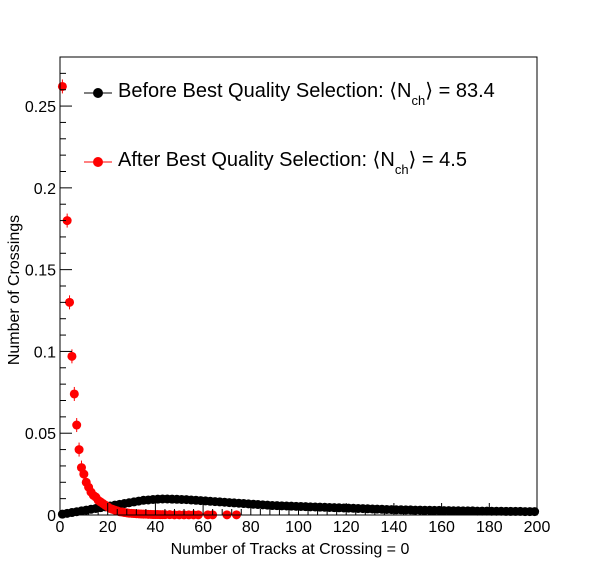 The height and width of the screenshot is (572, 596). I want to click on legend-marker-after, so click(98, 162).